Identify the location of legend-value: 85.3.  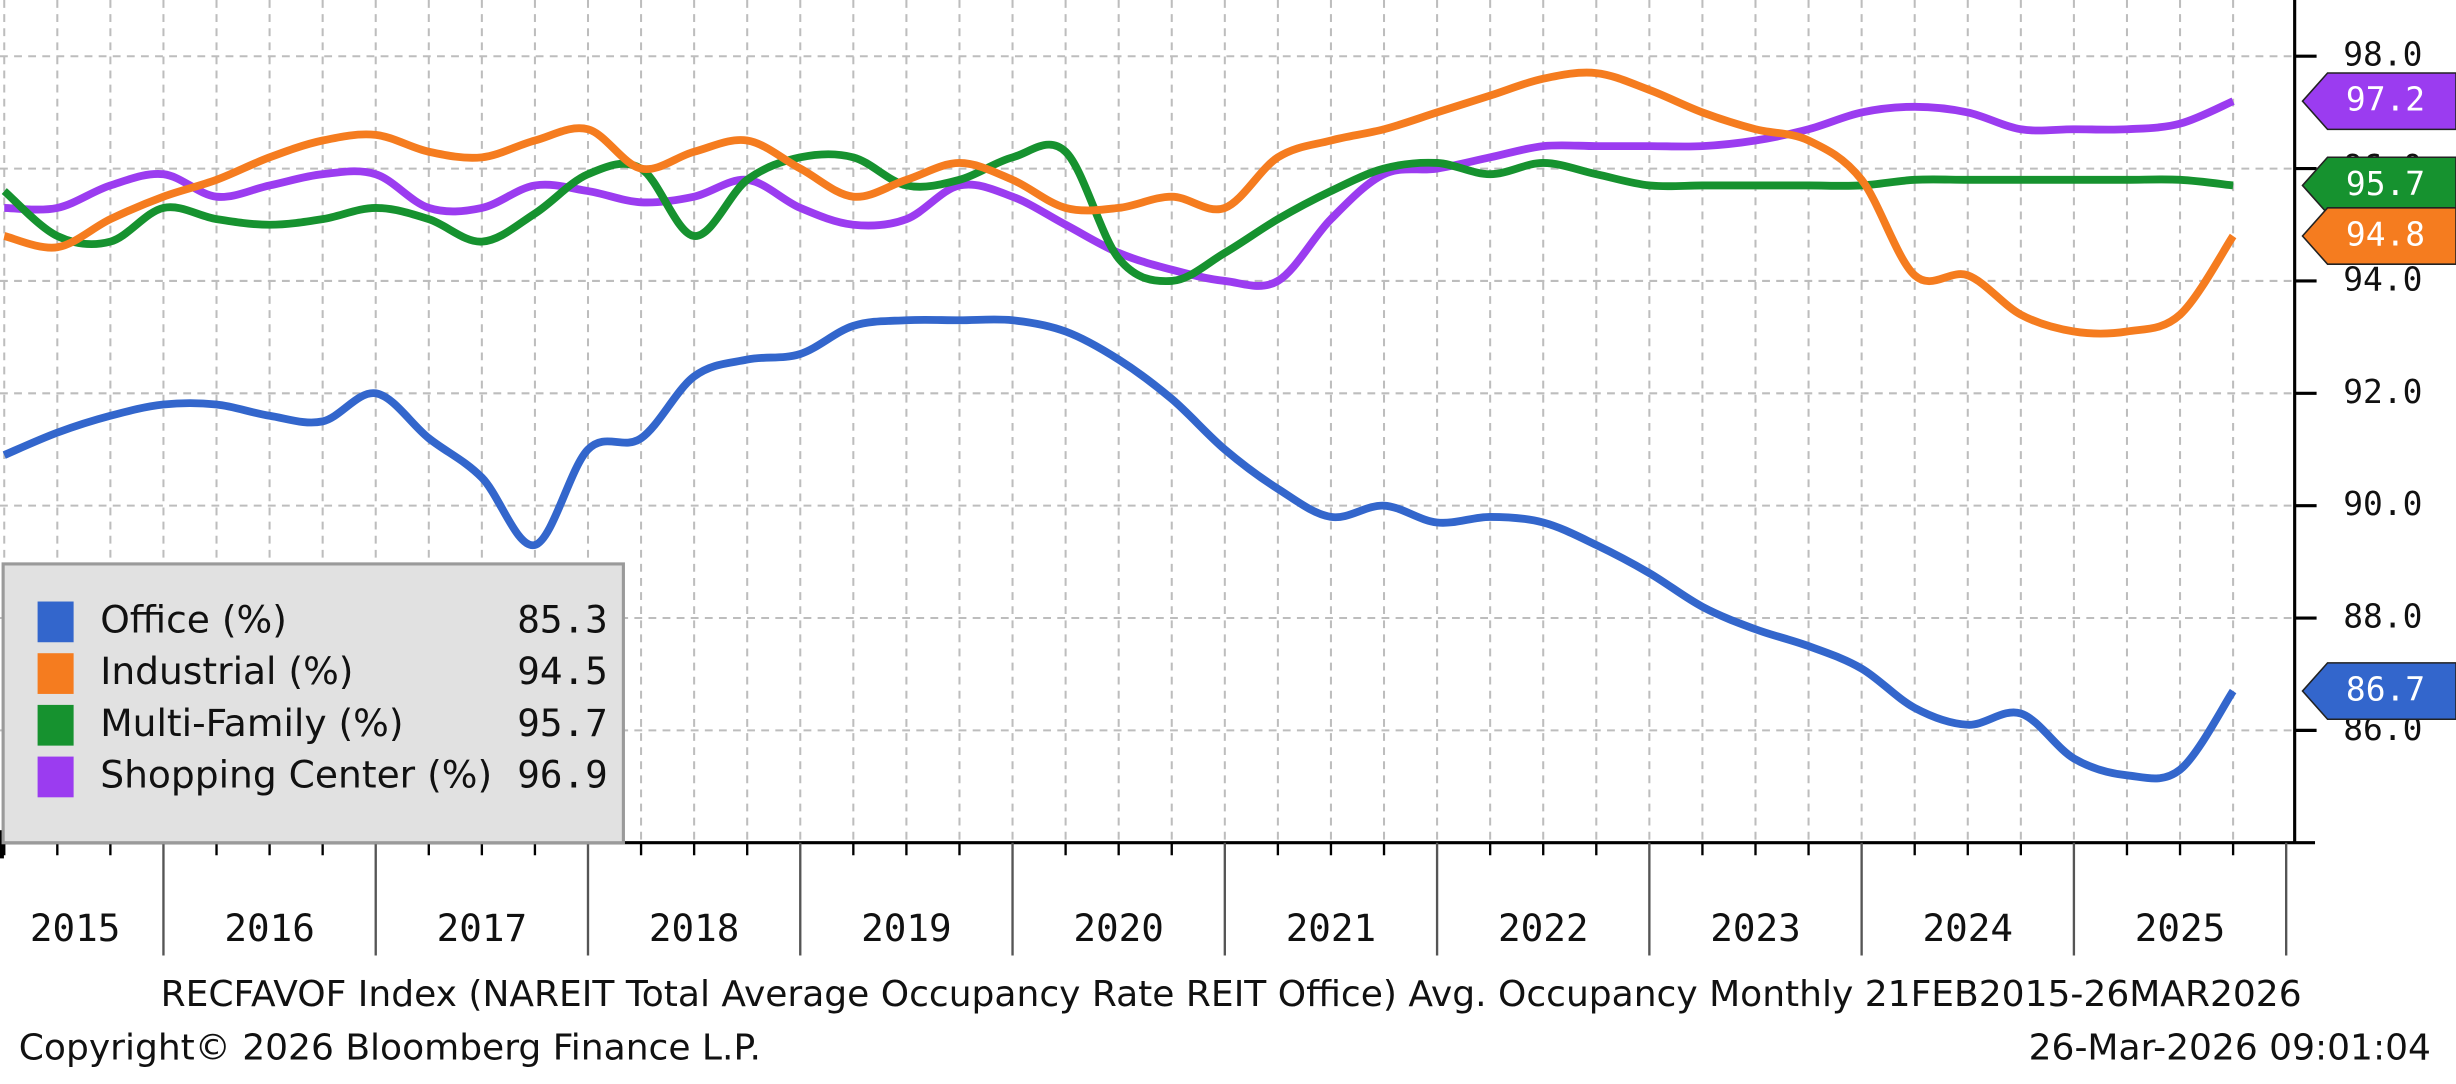
(562, 619).